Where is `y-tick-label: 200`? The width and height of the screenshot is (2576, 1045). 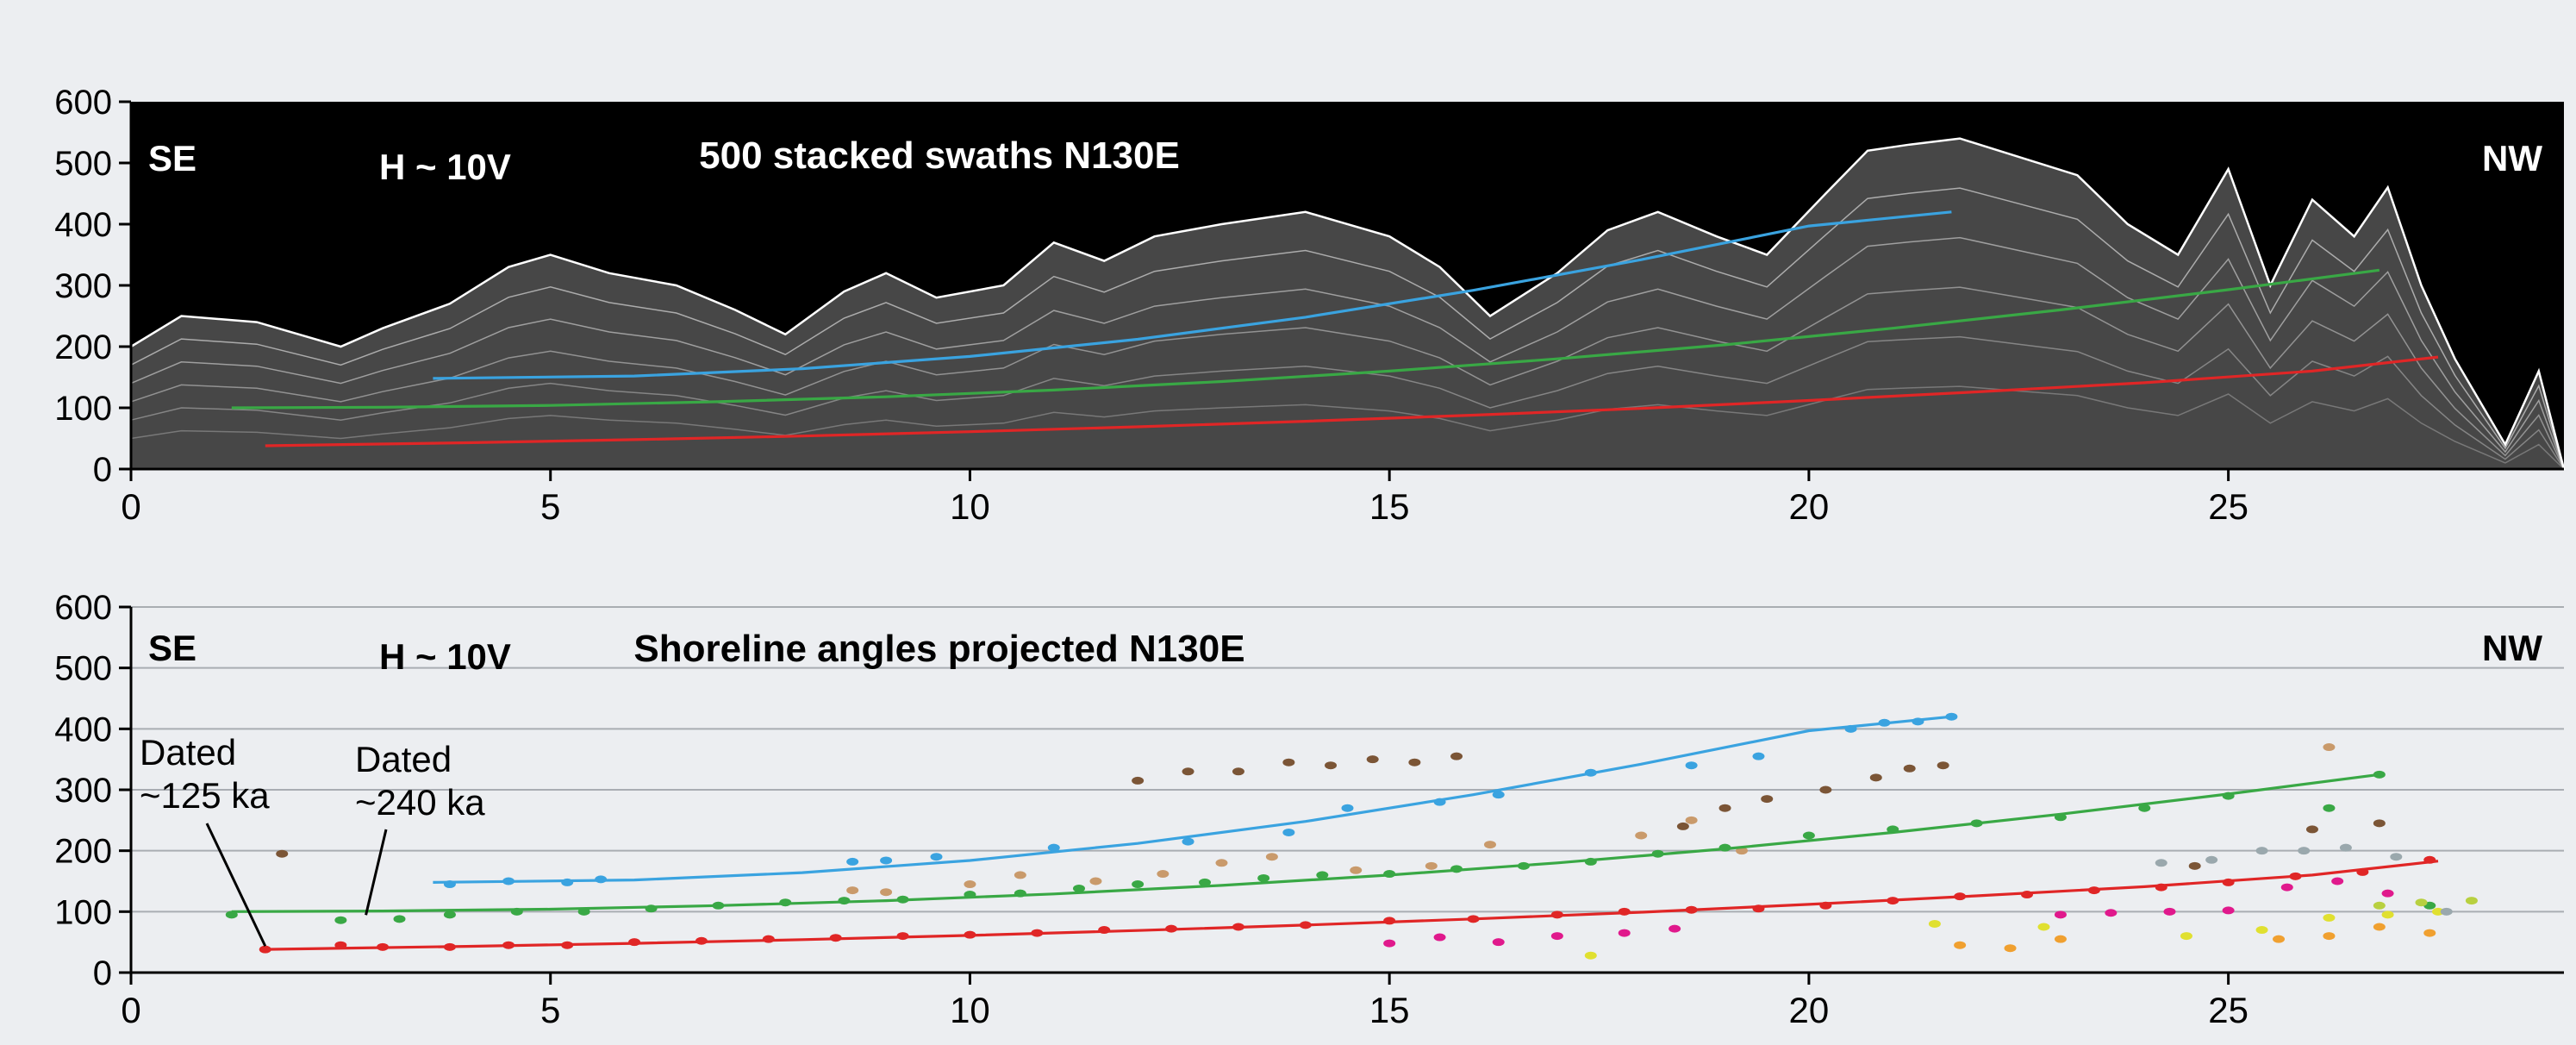
y-tick-label: 200 is located at coordinates (83, 348).